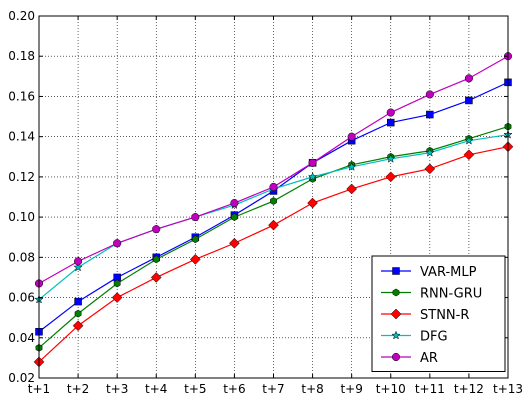  Describe the element at coordinates (156, 389) in the screenshot. I see `x-tick-label: t+4` at that location.